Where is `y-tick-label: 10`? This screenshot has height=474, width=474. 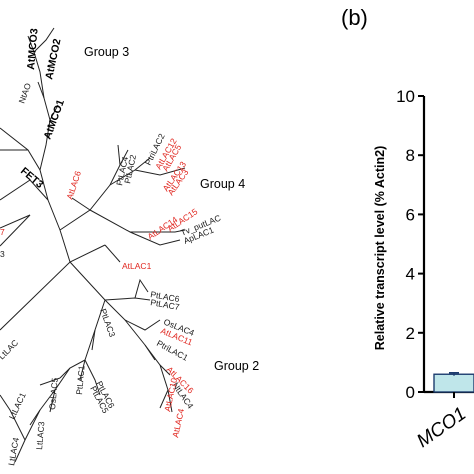 y-tick-label: 10 is located at coordinates (405, 96).